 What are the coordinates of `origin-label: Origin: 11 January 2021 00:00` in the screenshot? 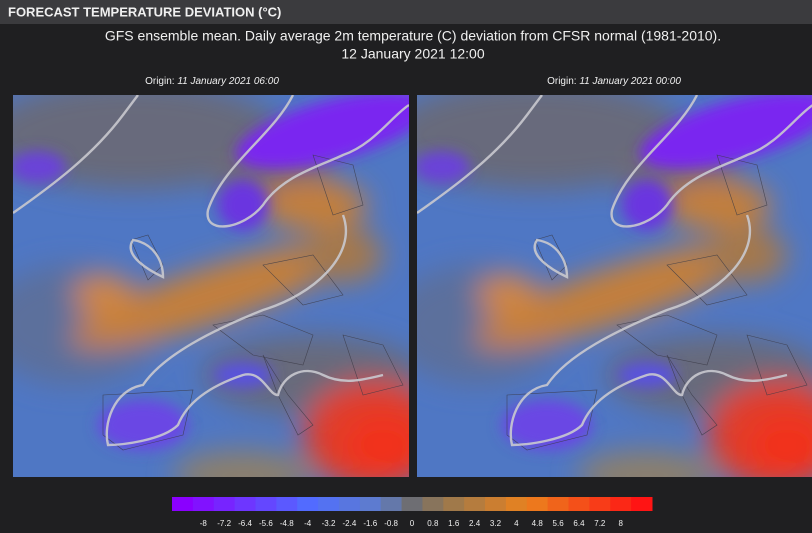 It's located at (614, 81).